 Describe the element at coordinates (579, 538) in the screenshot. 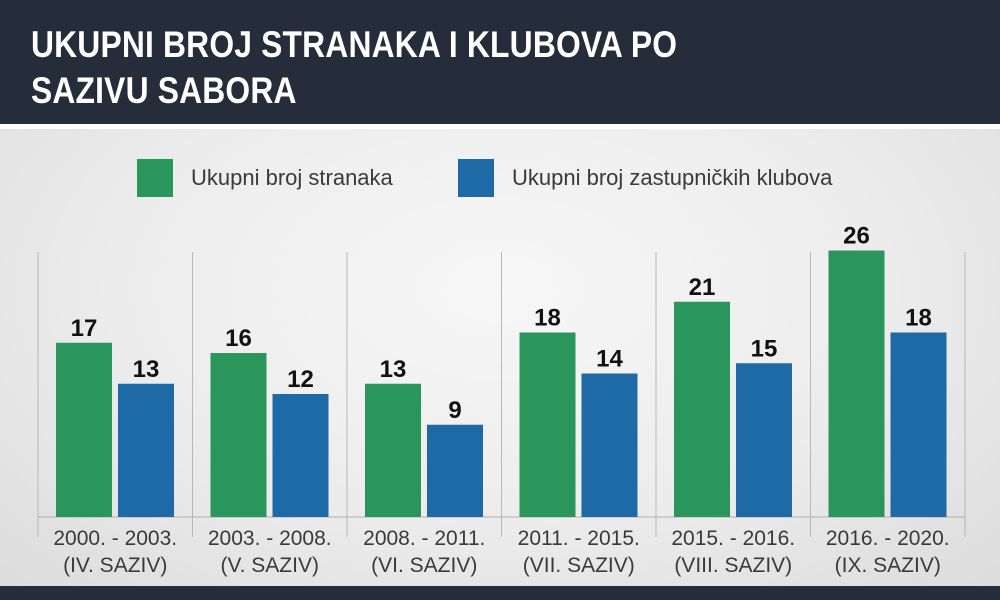

I see `tick-label-period: 2011. - 2015.` at that location.